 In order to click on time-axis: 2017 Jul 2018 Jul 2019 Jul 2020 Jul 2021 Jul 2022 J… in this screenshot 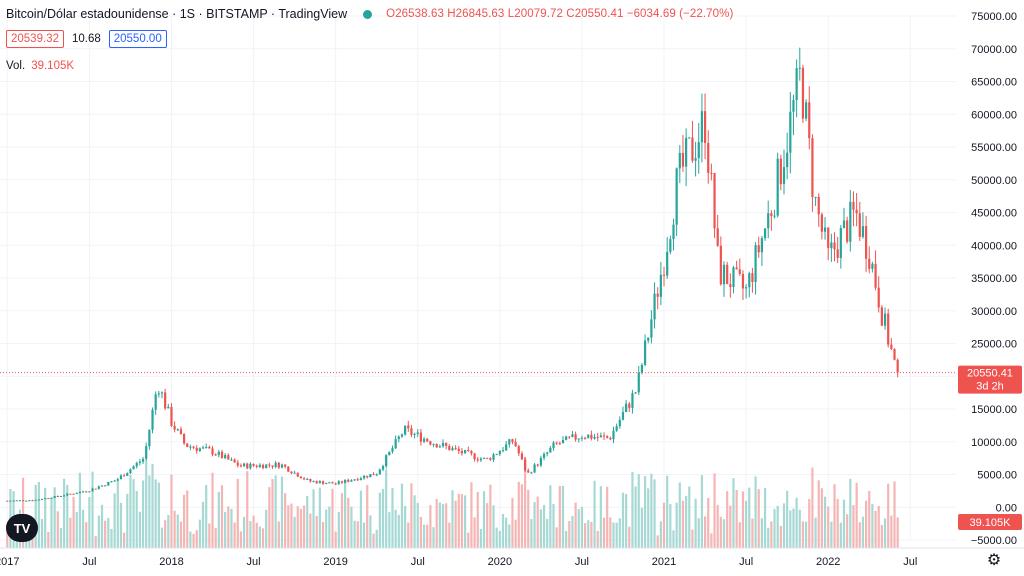, I will do `click(512, 557)`.